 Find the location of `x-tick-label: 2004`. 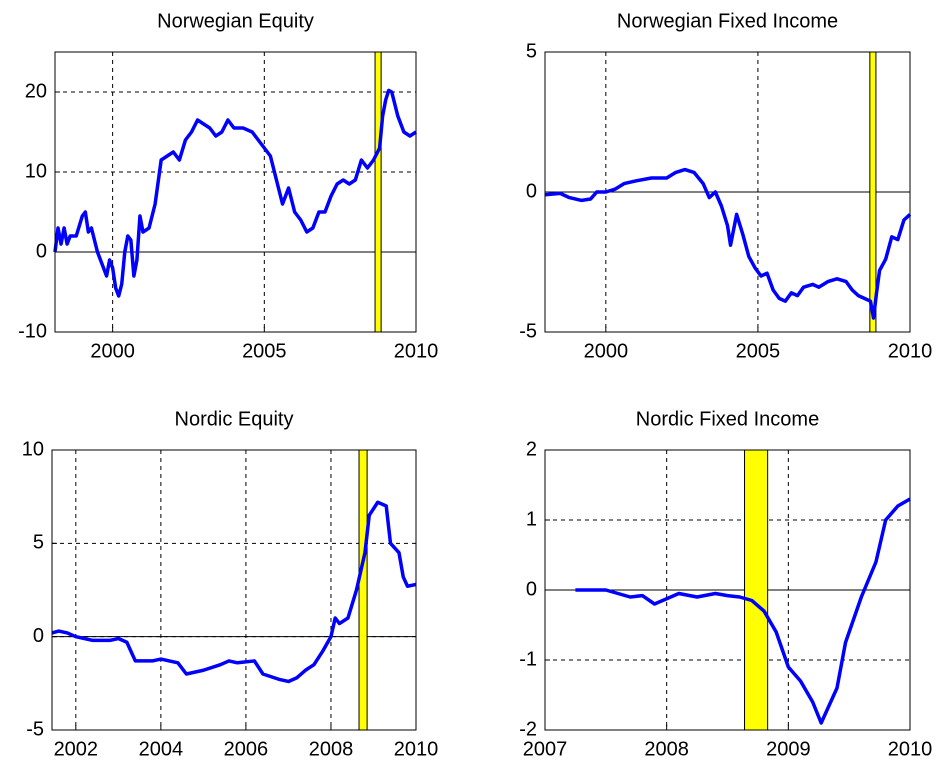

x-tick-label: 2004 is located at coordinates (161, 749).